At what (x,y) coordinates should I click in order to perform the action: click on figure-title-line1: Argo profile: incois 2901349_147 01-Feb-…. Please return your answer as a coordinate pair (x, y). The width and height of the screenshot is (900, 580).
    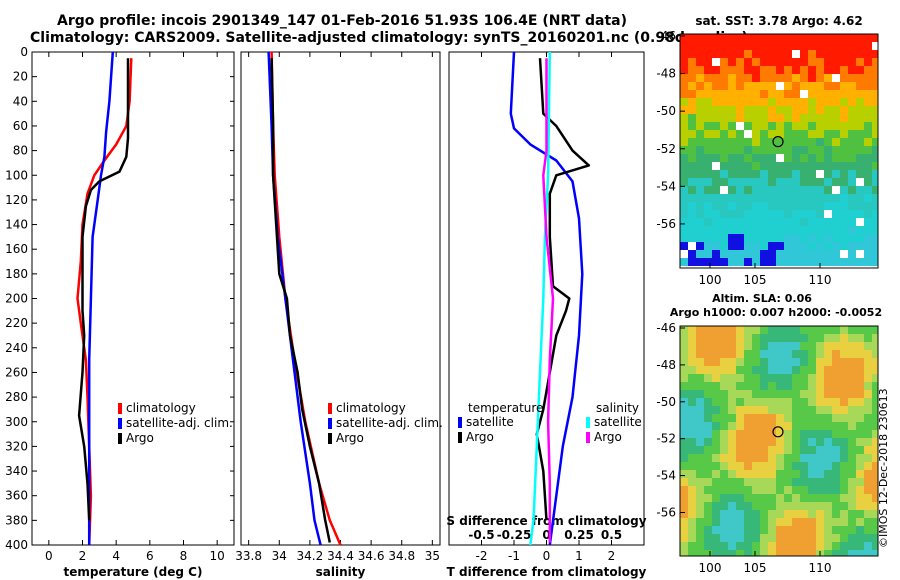
    Looking at the image, I should click on (342, 21).